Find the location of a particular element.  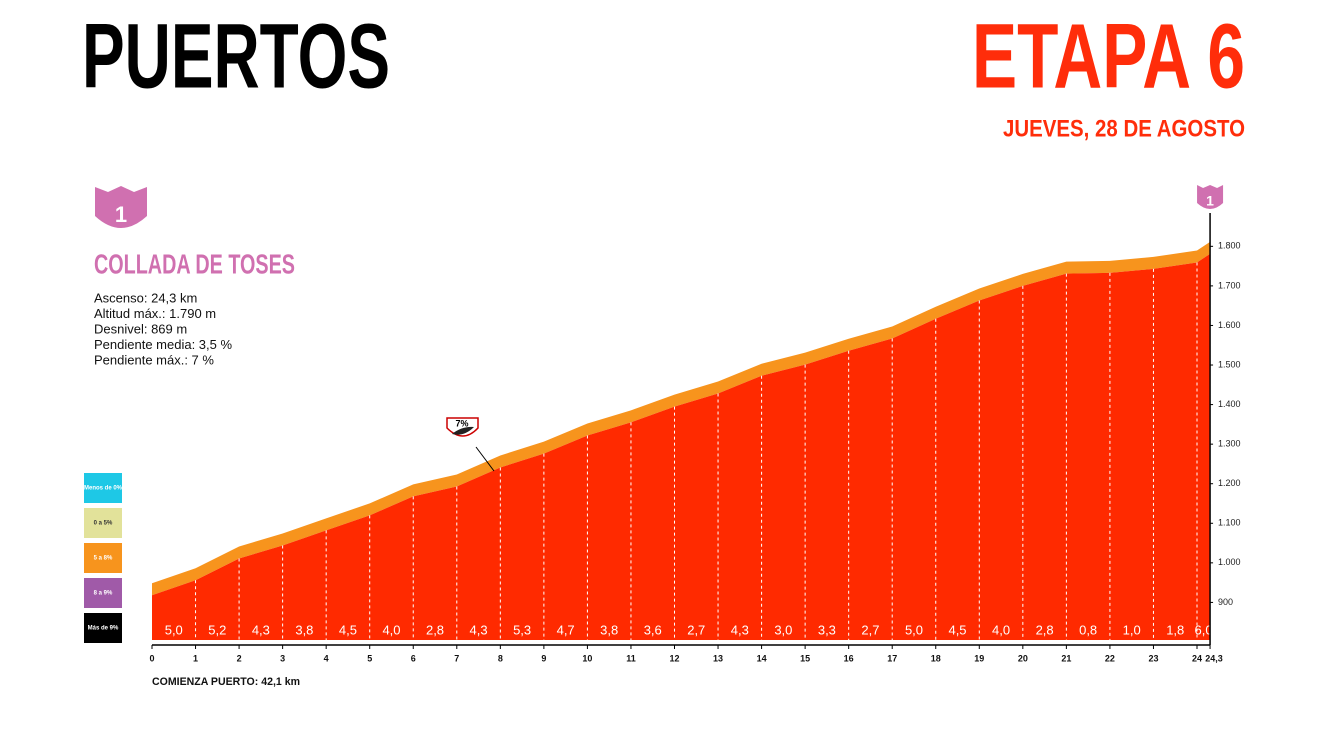

x-tick-label: 14 is located at coordinates (762, 658).